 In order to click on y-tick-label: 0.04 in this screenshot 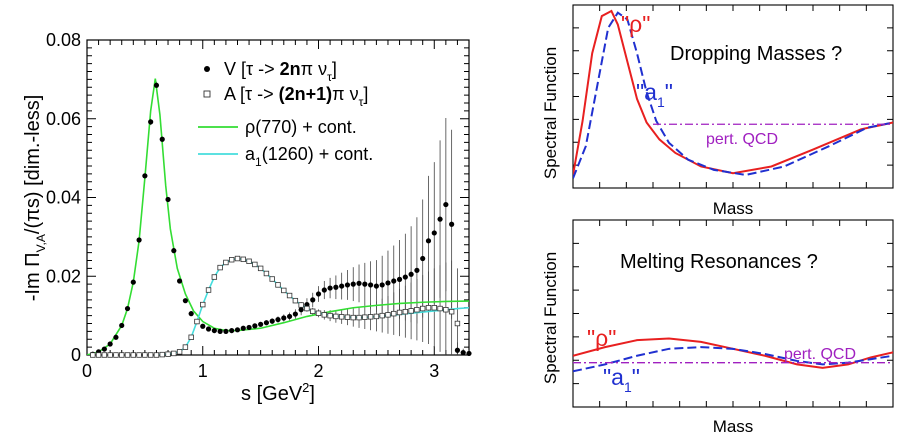, I will do `click(63, 198)`.